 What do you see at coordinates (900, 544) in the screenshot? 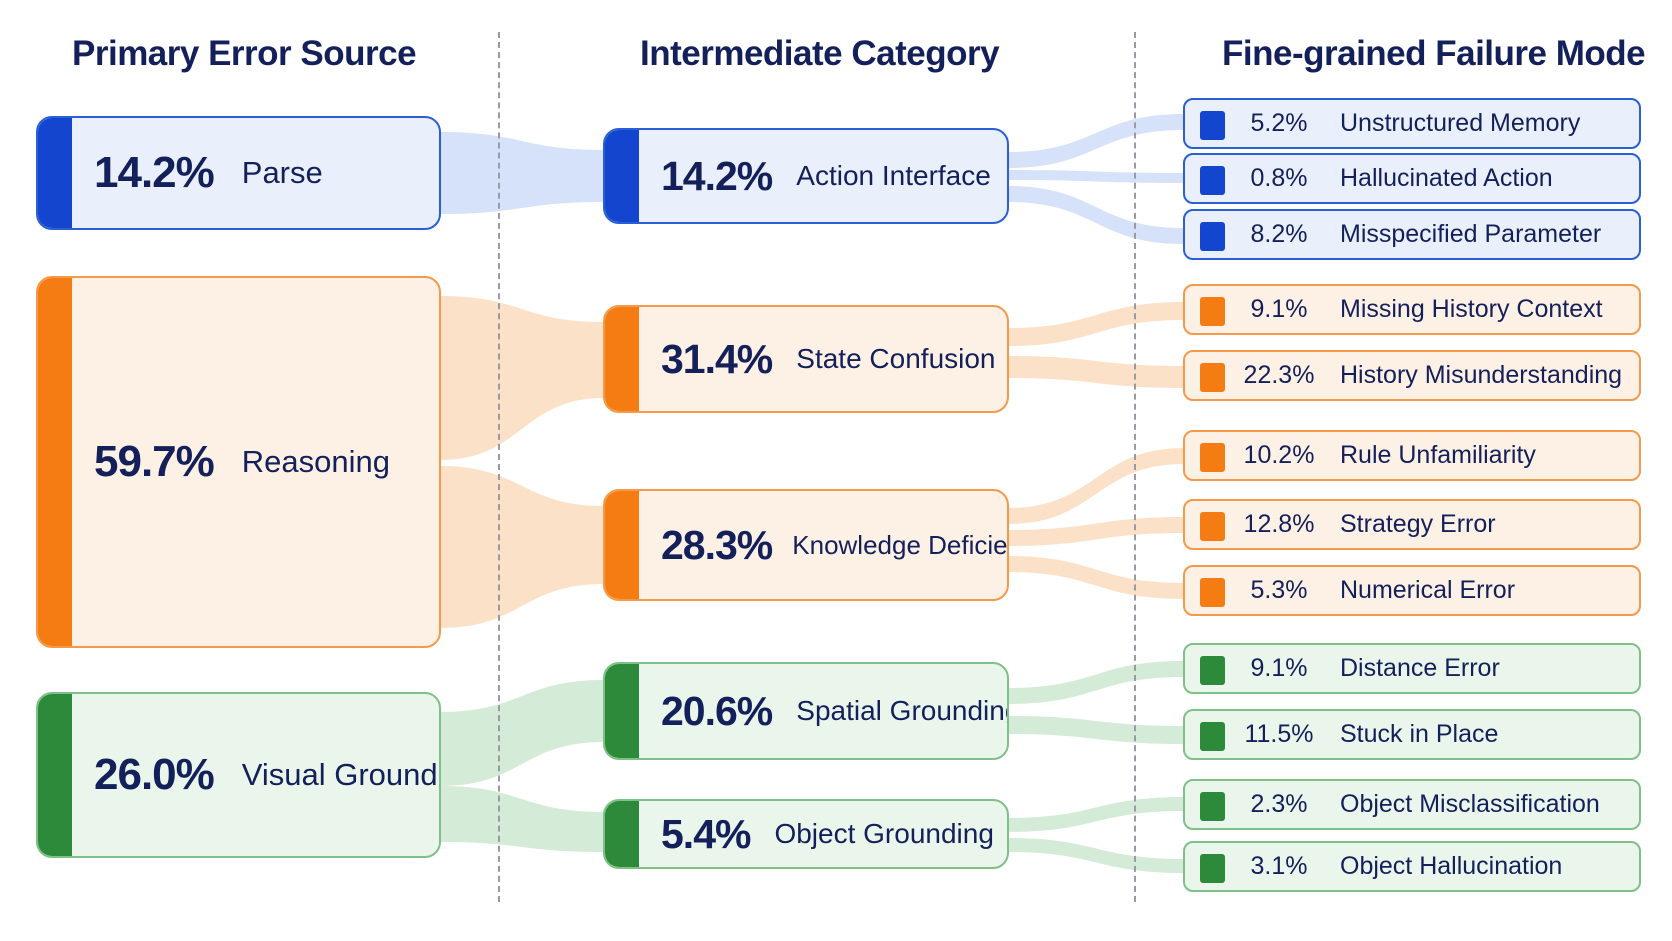
I see `intermediate-label: Knowledge Deficiency` at bounding box center [900, 544].